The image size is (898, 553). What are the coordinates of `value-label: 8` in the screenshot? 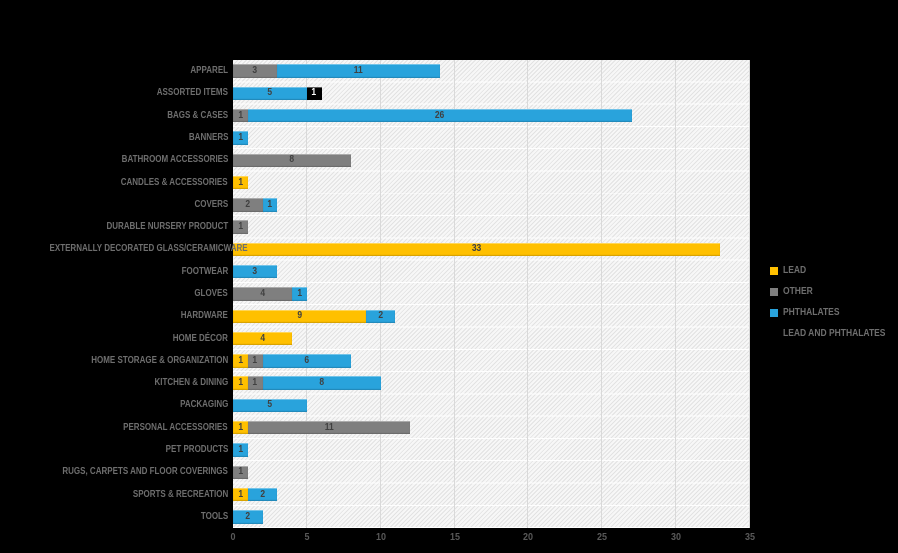 It's located at (321, 383).